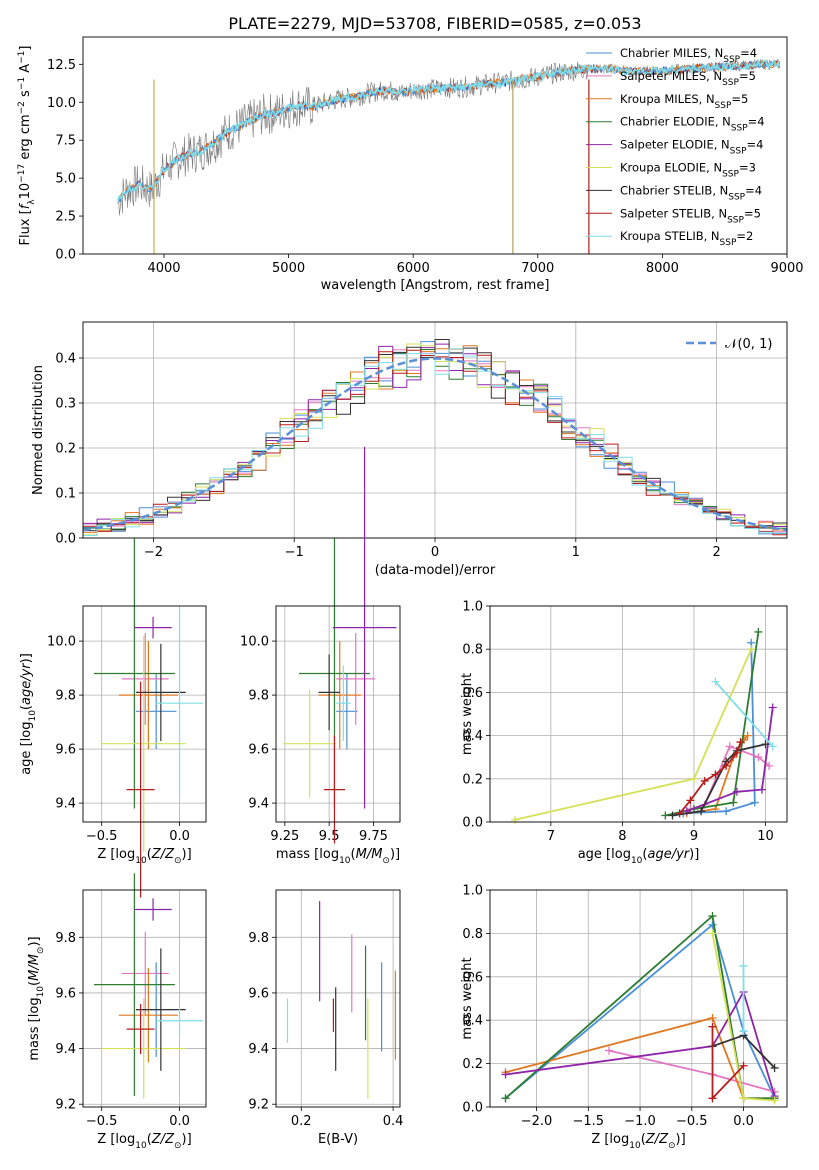  Describe the element at coordinates (373, 836) in the screenshot. I see `x-tick-label: 9.75` at that location.